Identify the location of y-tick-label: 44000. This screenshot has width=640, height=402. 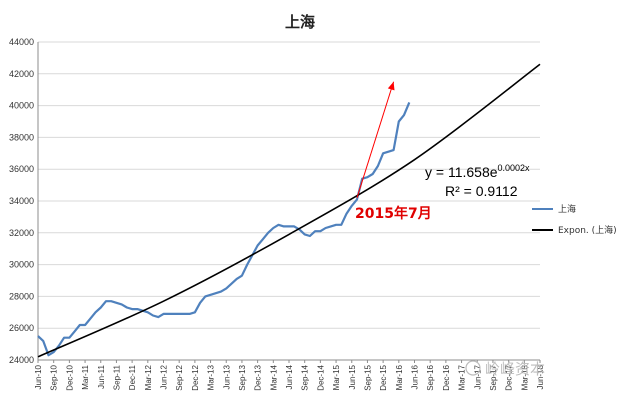
(21, 42).